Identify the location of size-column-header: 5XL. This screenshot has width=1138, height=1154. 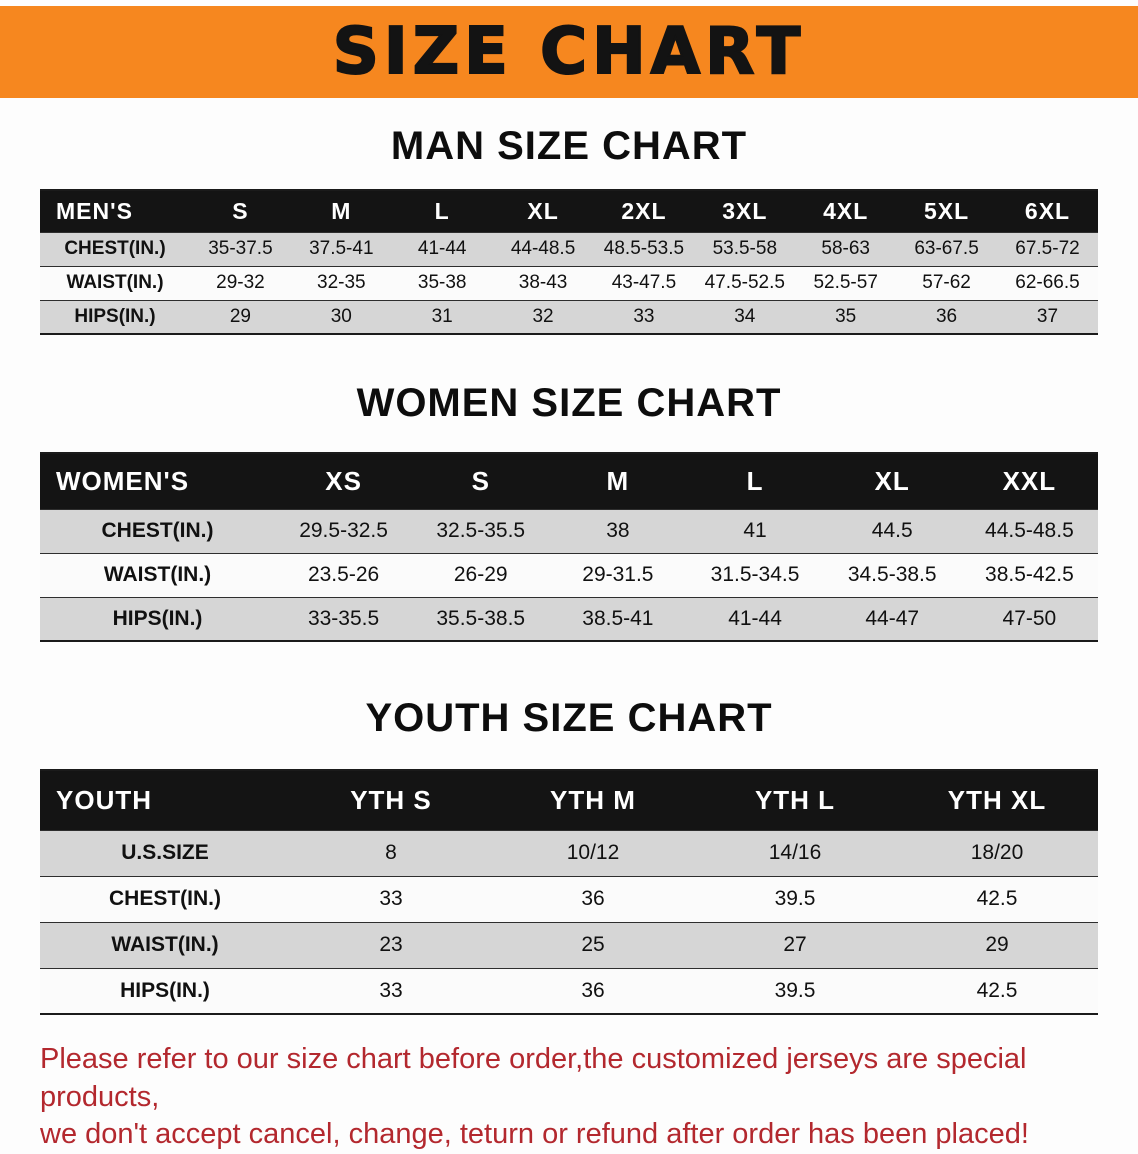
(946, 211).